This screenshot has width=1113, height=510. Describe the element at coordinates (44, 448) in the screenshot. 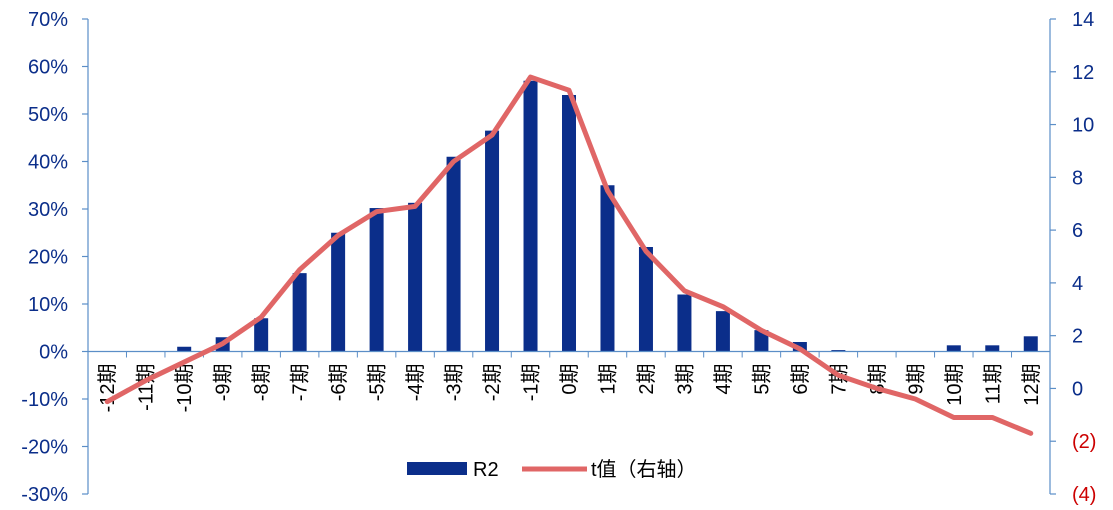

I see `left-tick-label: -20%` at that location.